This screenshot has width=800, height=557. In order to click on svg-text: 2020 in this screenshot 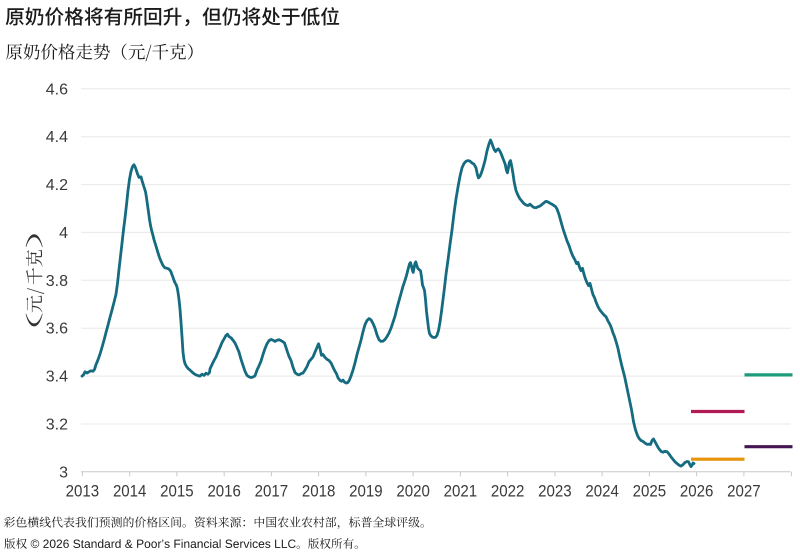, I will do `click(413, 491)`.